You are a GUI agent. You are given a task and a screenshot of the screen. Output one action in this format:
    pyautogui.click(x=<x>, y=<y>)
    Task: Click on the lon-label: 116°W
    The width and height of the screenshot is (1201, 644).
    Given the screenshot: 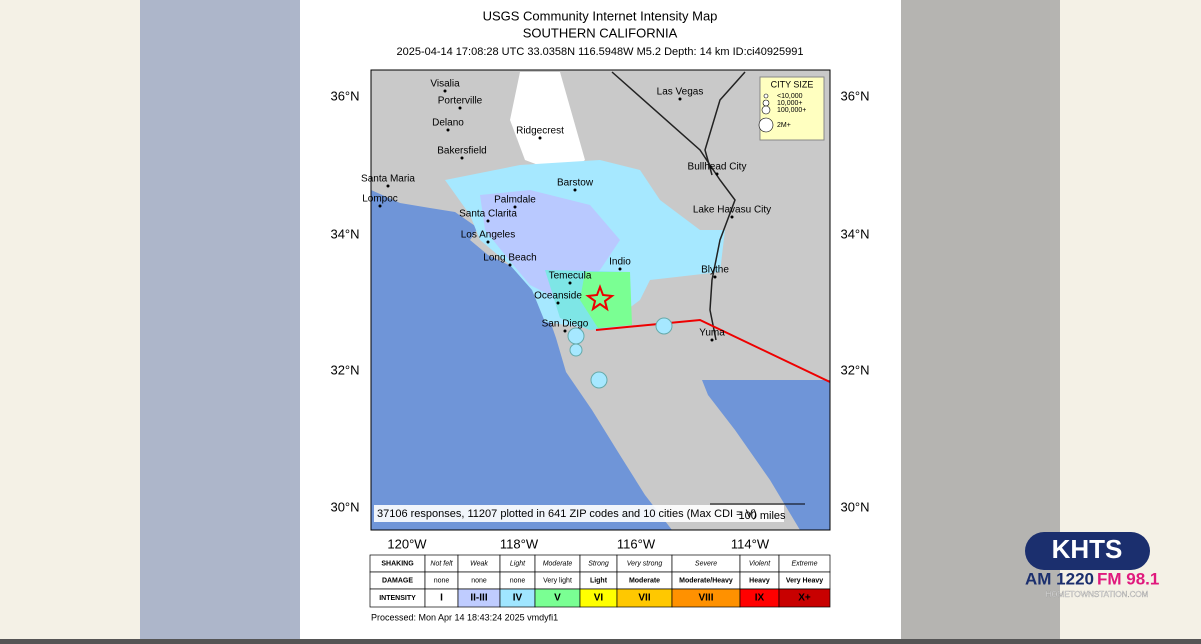 What is the action you would take?
    pyautogui.click(x=636, y=543)
    